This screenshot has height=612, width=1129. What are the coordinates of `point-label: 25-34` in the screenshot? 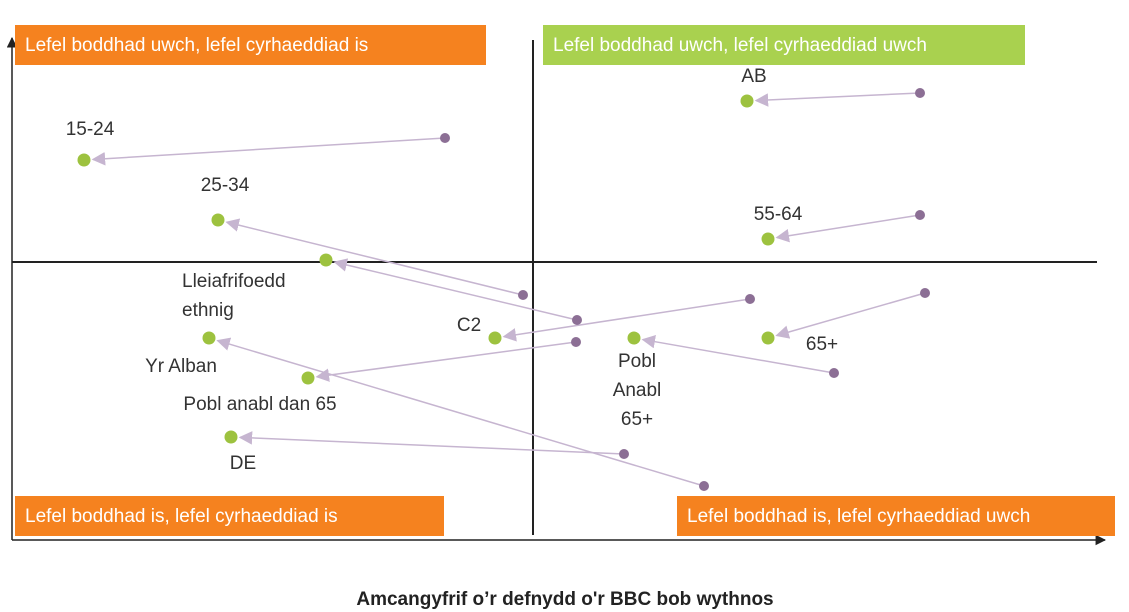 It's located at (225, 185).